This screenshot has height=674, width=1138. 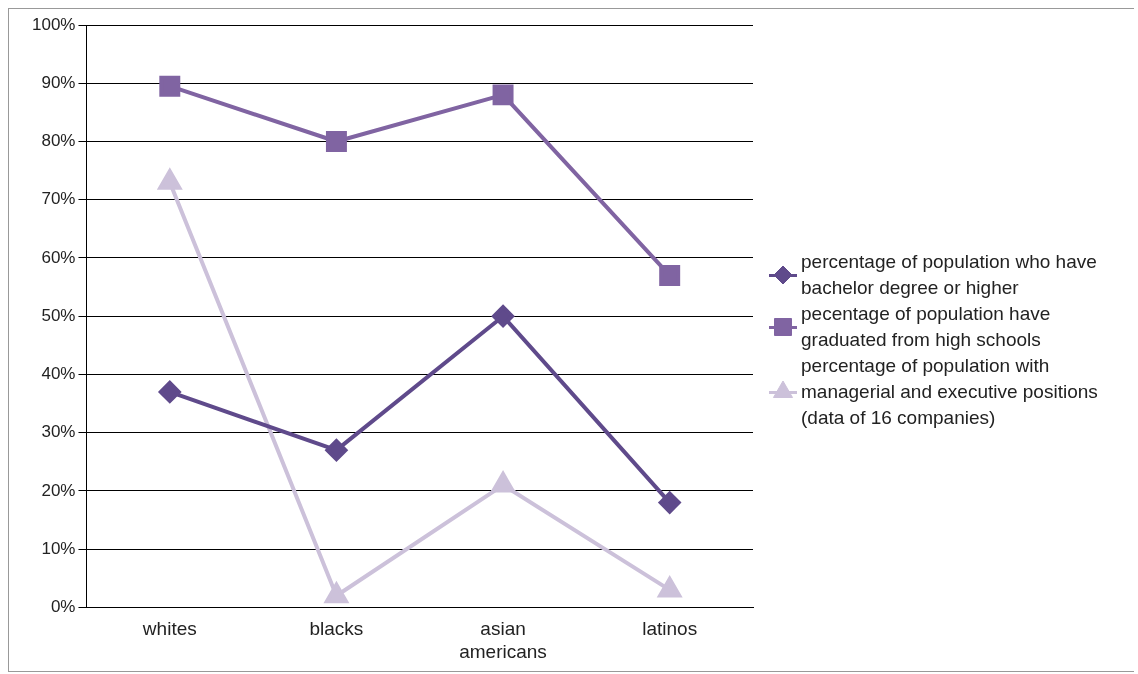 I want to click on y-tick-label: 20%, so click(x=58, y=490).